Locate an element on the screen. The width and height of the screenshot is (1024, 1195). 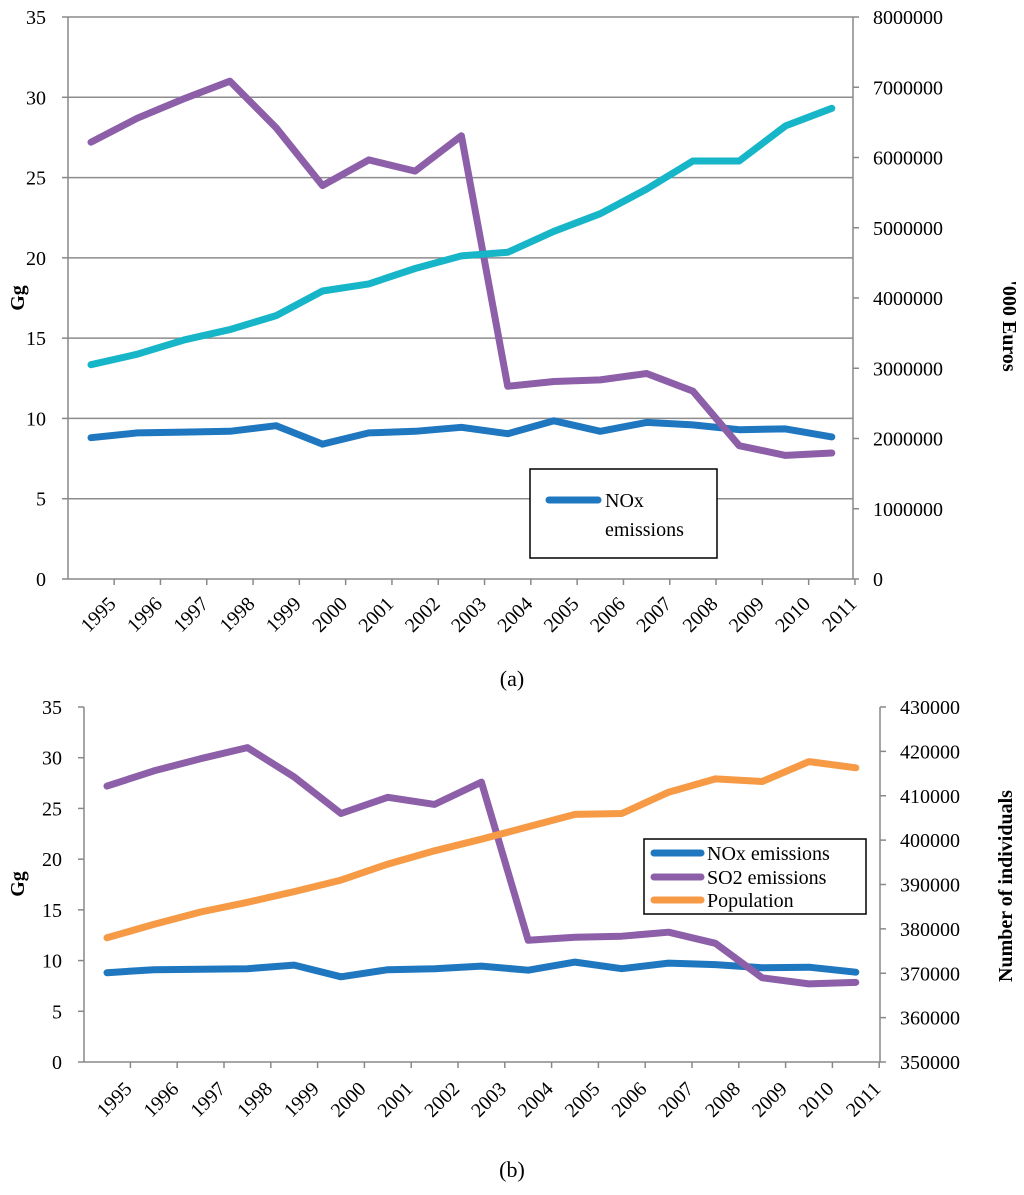
y2-tick-390000: 390000 is located at coordinates (930, 886).